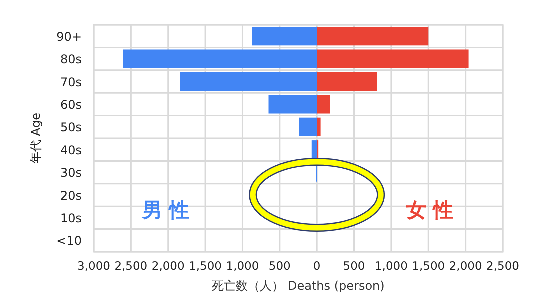  I want to click on y-tick-label: 10s, so click(71, 218).